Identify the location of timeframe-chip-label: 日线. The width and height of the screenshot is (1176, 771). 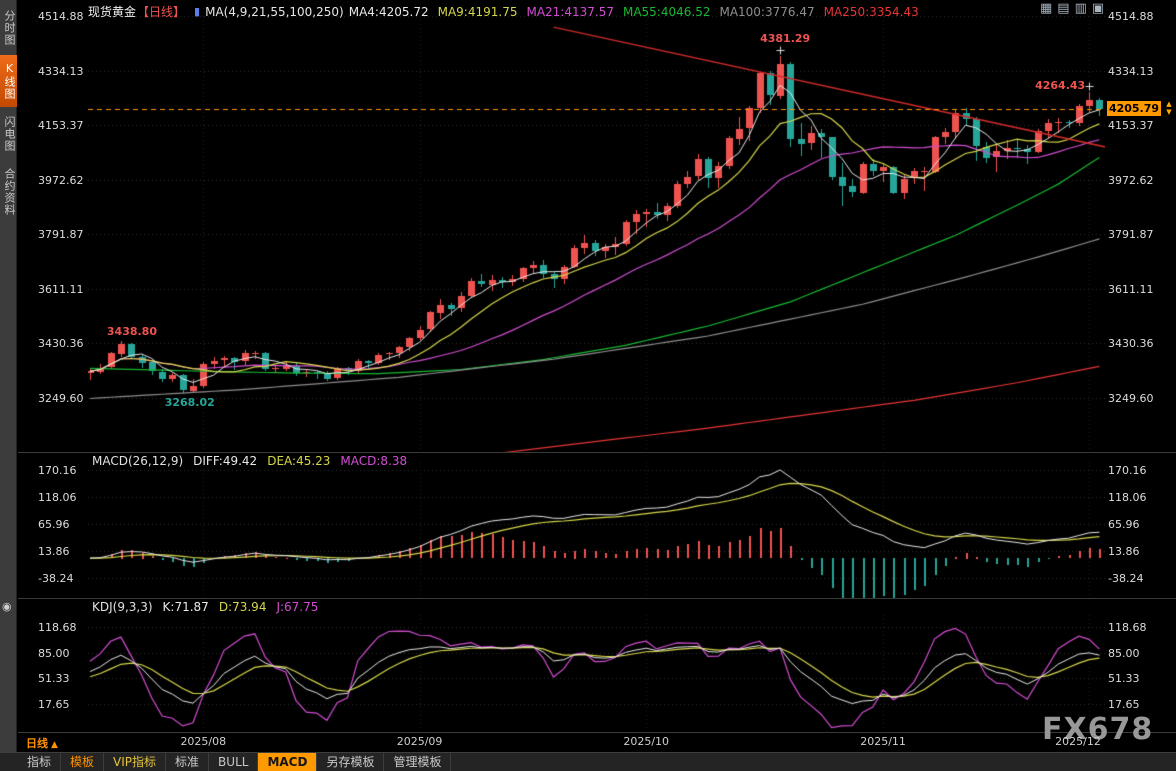
(37, 743).